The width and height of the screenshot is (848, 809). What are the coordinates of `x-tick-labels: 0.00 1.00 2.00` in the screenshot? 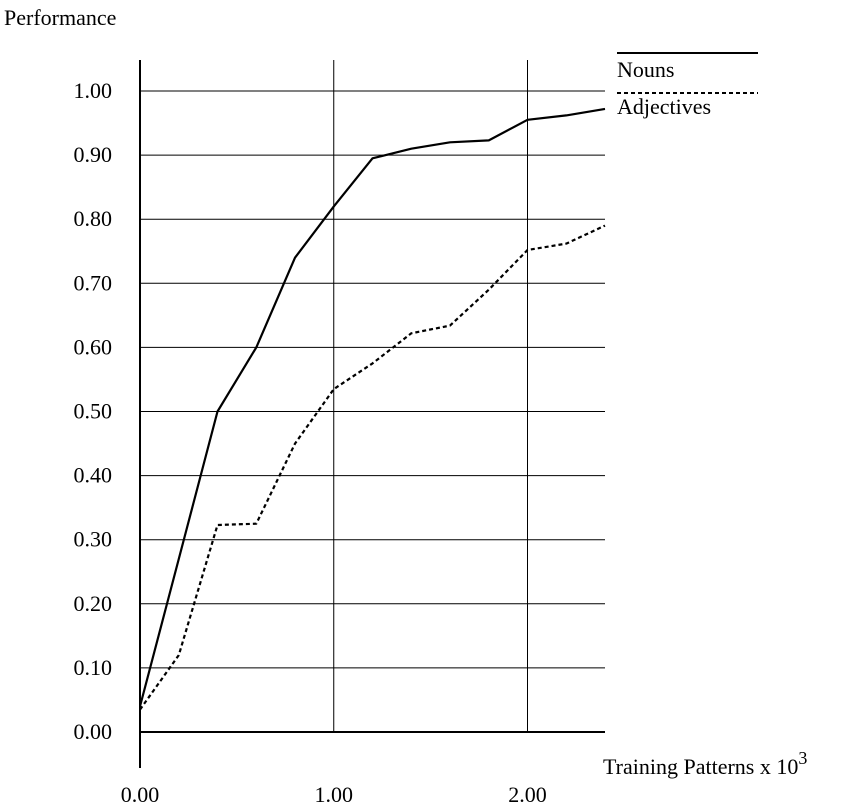 It's located at (334, 794).